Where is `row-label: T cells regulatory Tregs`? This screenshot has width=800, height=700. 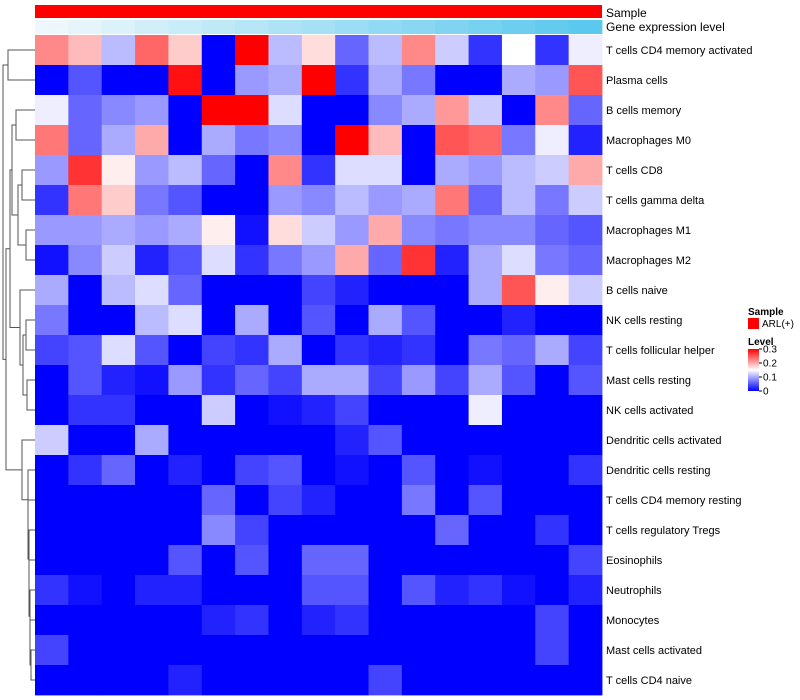 row-label: T cells regulatory Tregs is located at coordinates (663, 531).